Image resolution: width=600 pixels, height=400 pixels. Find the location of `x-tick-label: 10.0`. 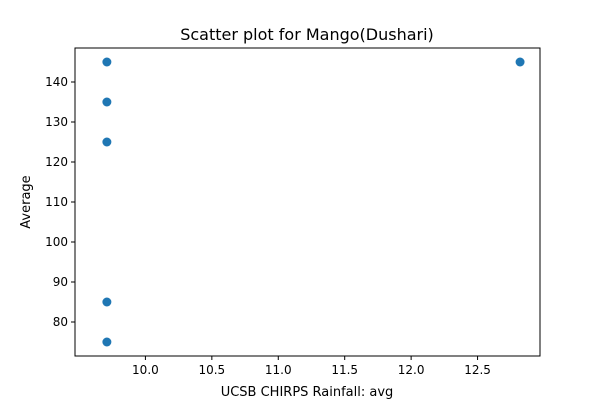

x-tick-label: 10.0 is located at coordinates (145, 370).